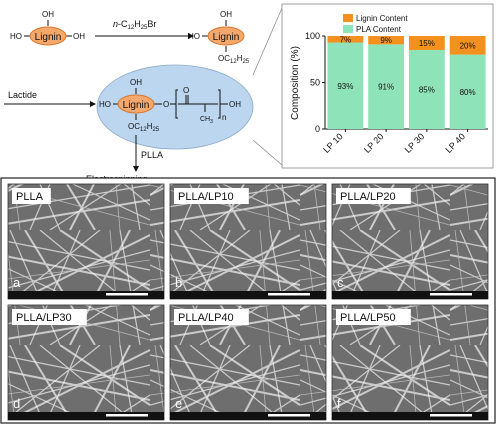 Image resolution: width=497 pixels, height=425 pixels. Describe the element at coordinates (368, 197) in the screenshot. I see `sem-panel-title: PLLA/LP20` at that location.